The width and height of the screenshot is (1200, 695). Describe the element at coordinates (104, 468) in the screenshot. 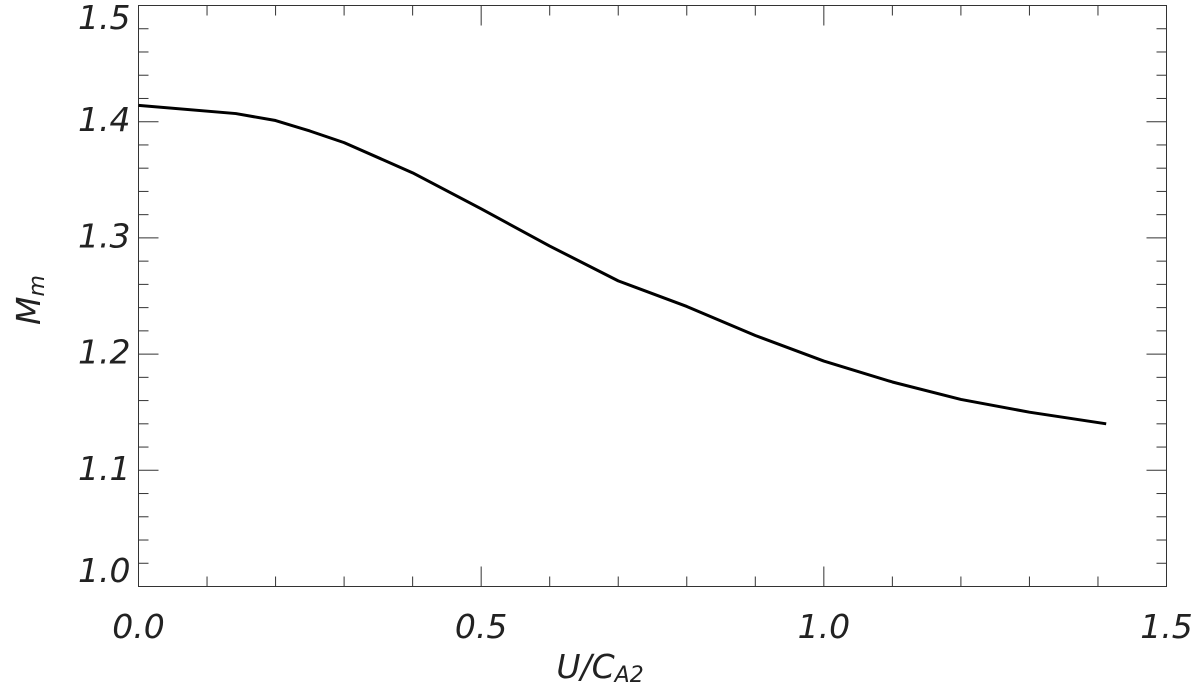

I see `y-tick-label: 1.1` at that location.